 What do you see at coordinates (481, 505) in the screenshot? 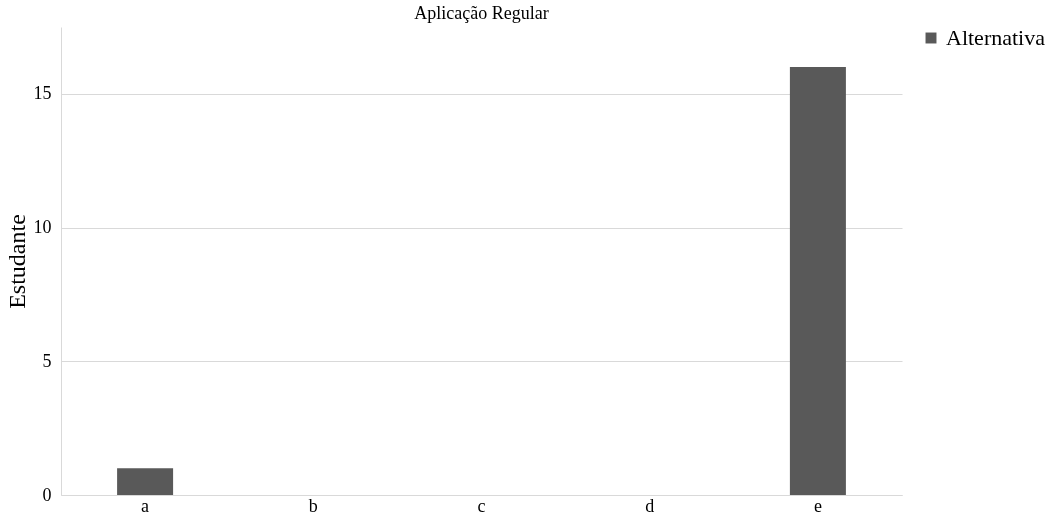
I see `x-tick-label: c` at bounding box center [481, 505].